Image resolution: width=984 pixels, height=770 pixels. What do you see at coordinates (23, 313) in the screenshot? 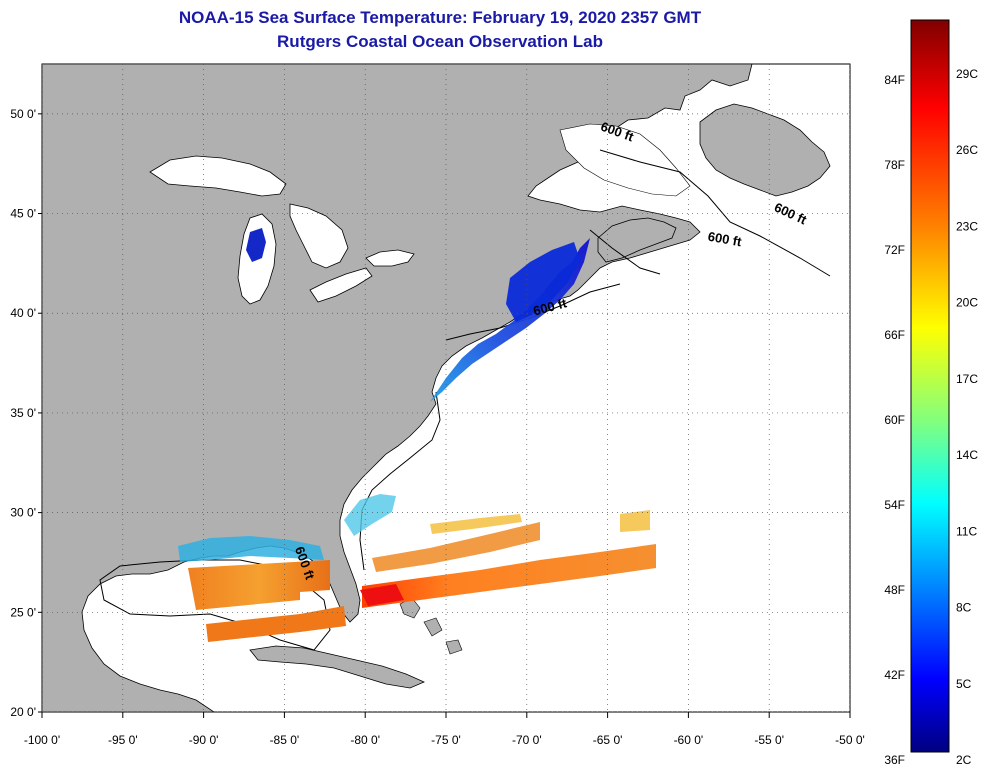
I see `lat-tick-label: 40 0'` at bounding box center [23, 313].